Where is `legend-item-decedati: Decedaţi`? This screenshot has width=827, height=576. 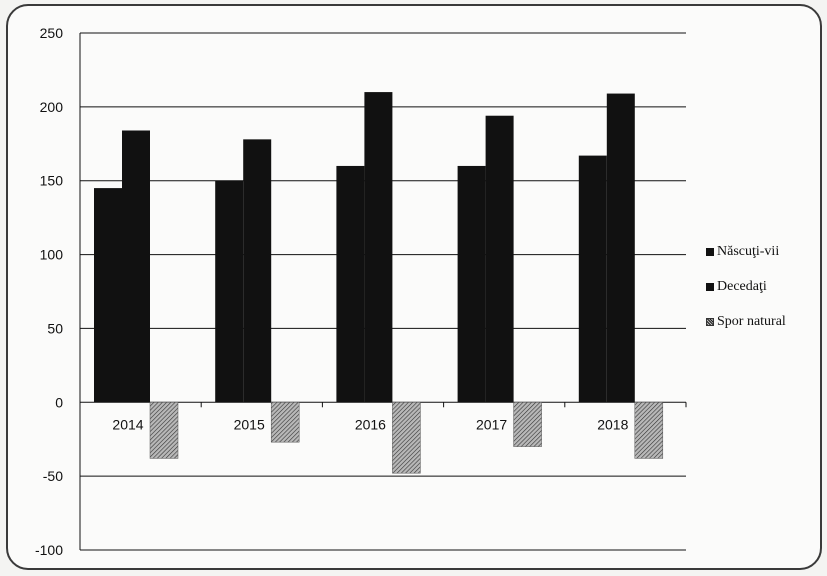 legend-item-decedati: Decedaţi is located at coordinates (746, 286).